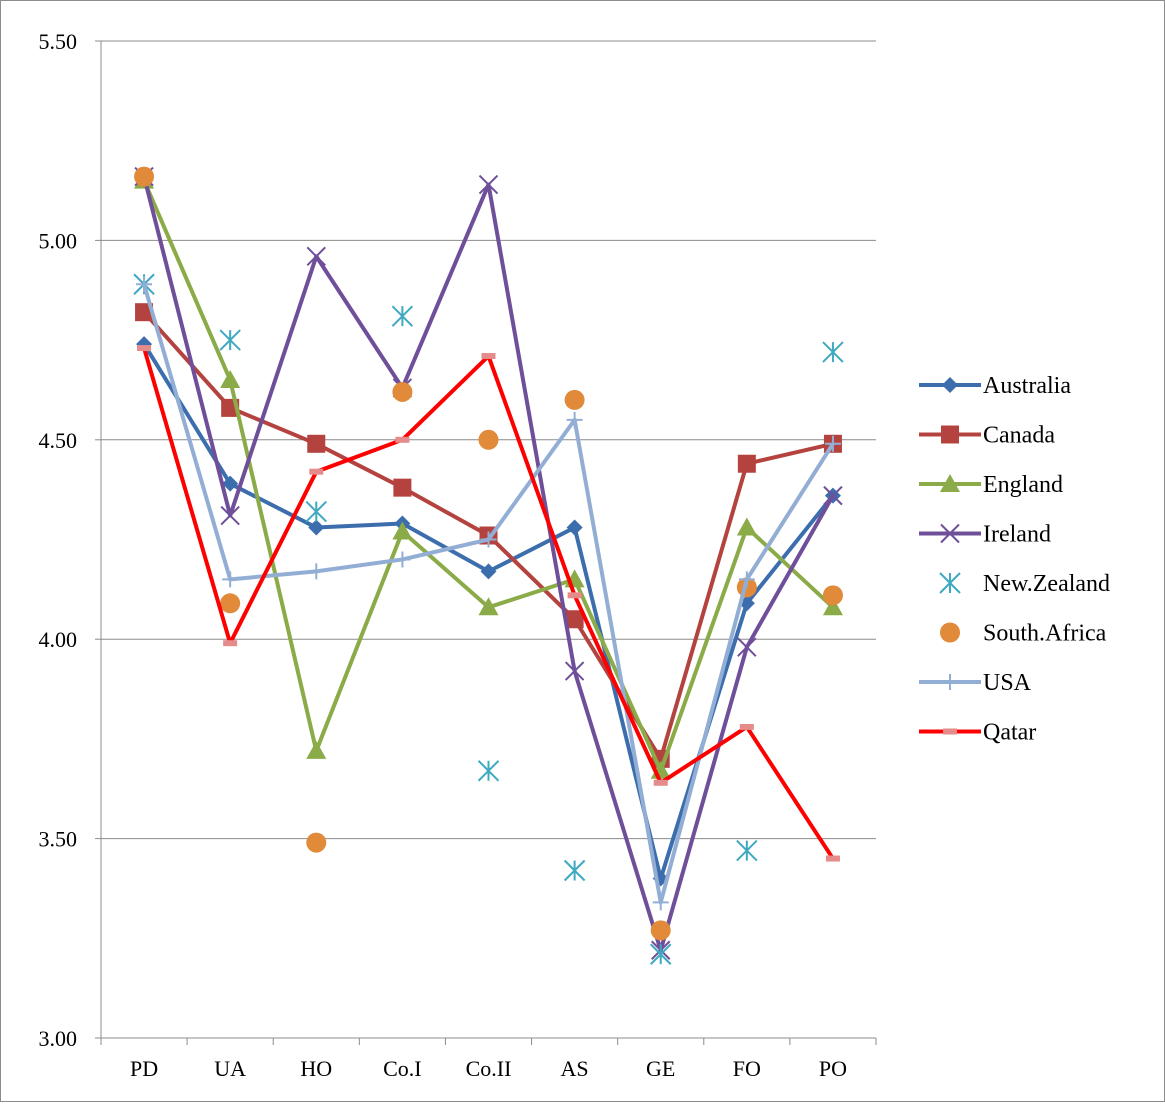 This screenshot has width=1165, height=1106. What do you see at coordinates (747, 1068) in the screenshot?
I see `x-tick-label: FO` at bounding box center [747, 1068].